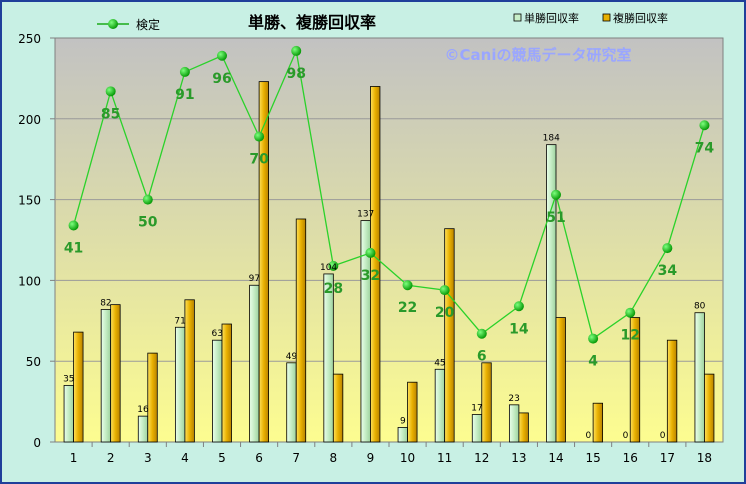  What do you see at coordinates (148, 223) in the screenshot?
I see `test-point-label: 50` at bounding box center [148, 223].